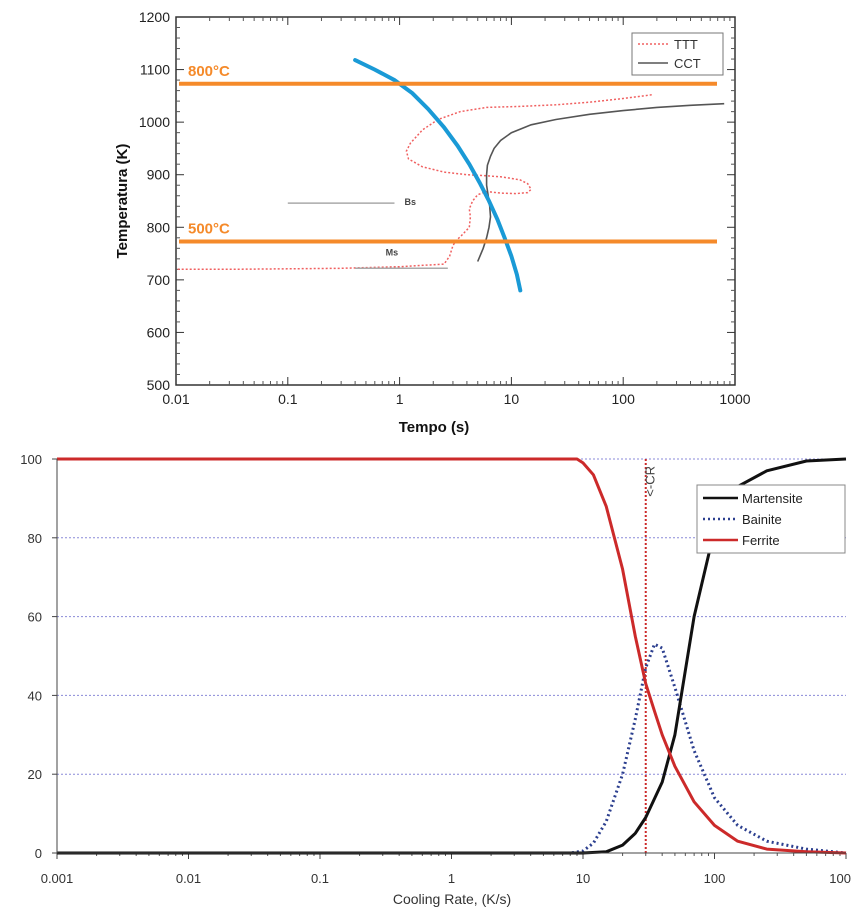 The width and height of the screenshot is (853, 911). Describe the element at coordinates (38, 853) in the screenshot. I see `bottom-y-tick-label: 0` at that location.